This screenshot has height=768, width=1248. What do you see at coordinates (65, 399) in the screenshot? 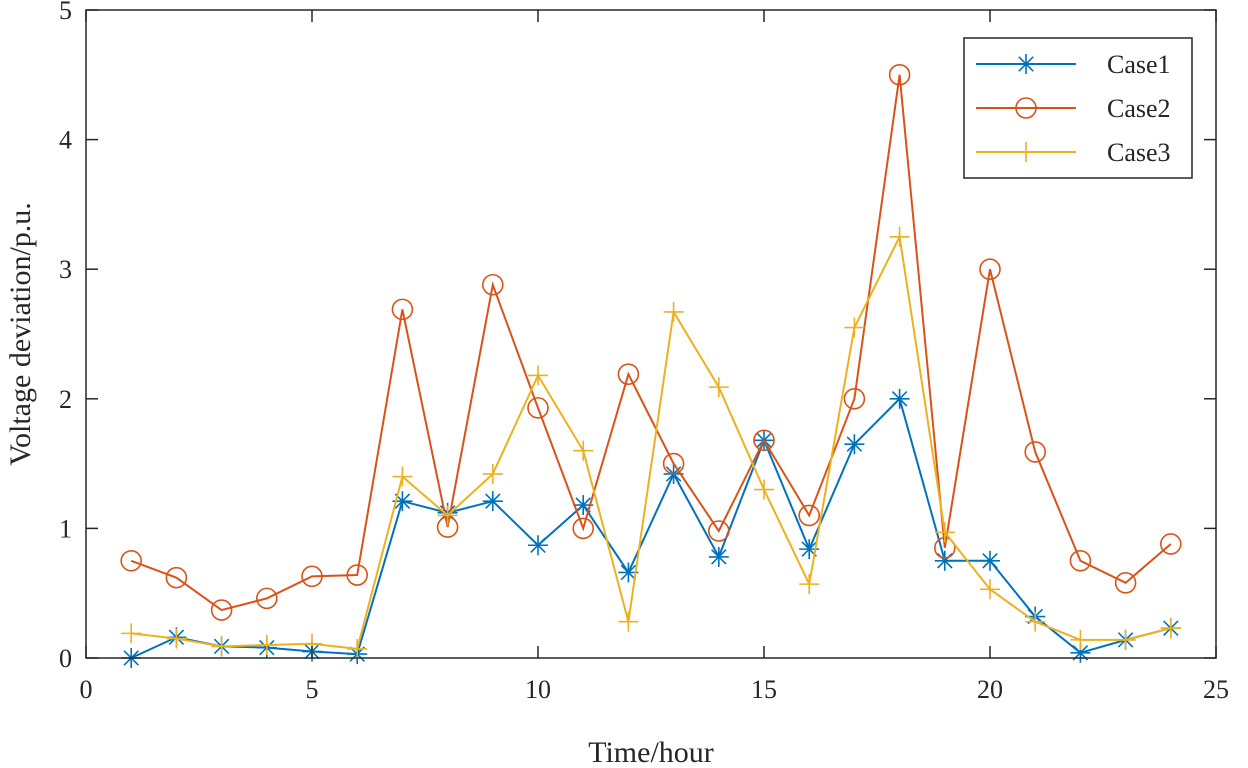
I see `y-tick-label: 2` at bounding box center [65, 399].